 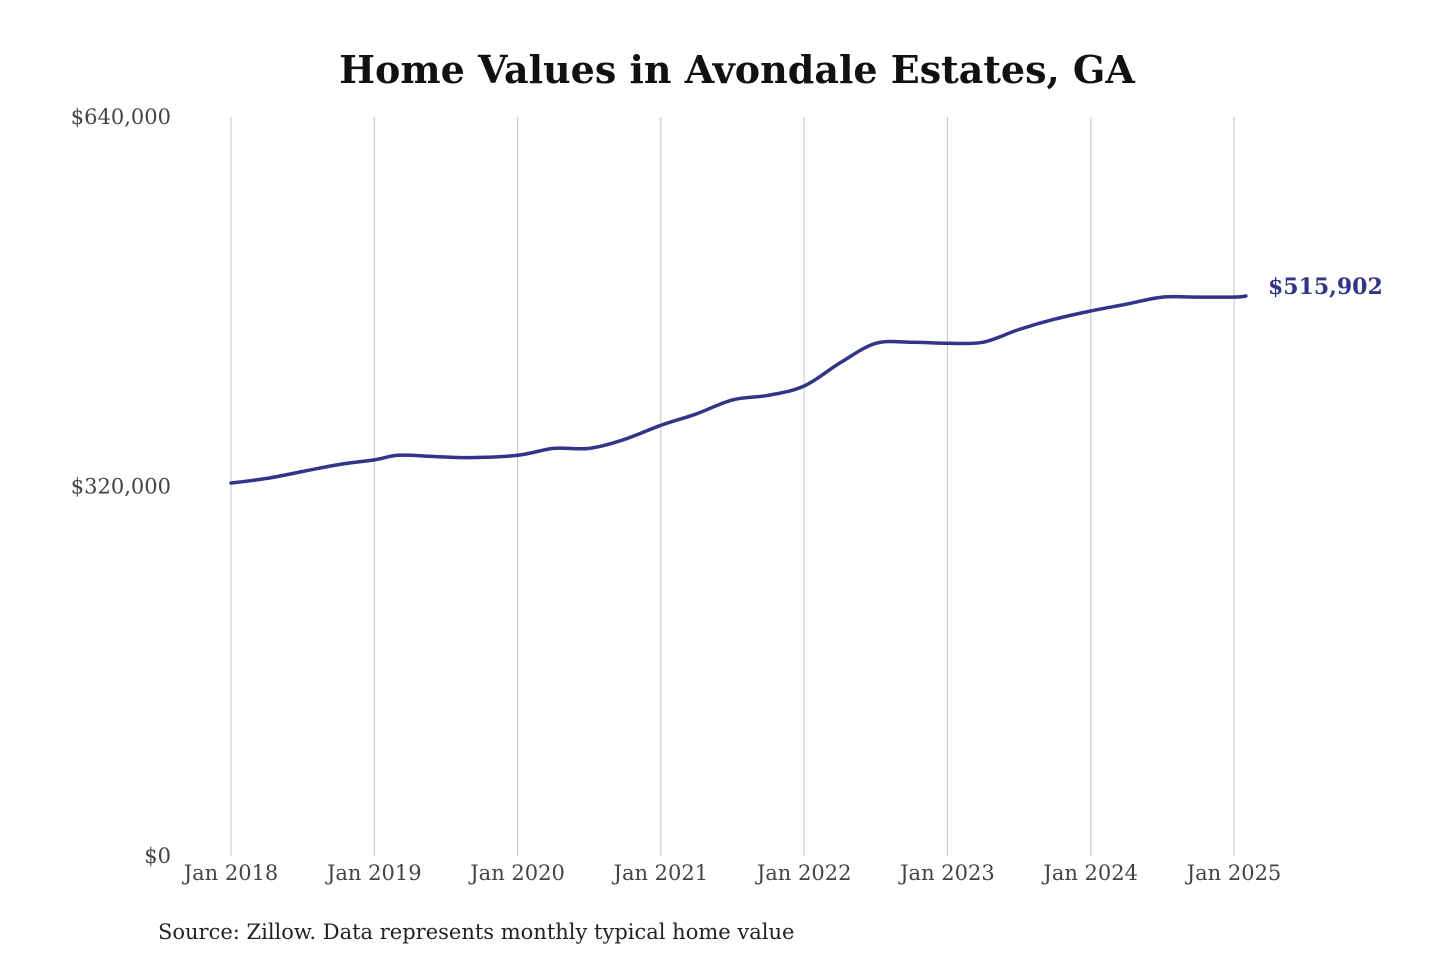 What do you see at coordinates (737, 69) in the screenshot?
I see `chart-title: Home Values in Avondale Estates, GA` at bounding box center [737, 69].